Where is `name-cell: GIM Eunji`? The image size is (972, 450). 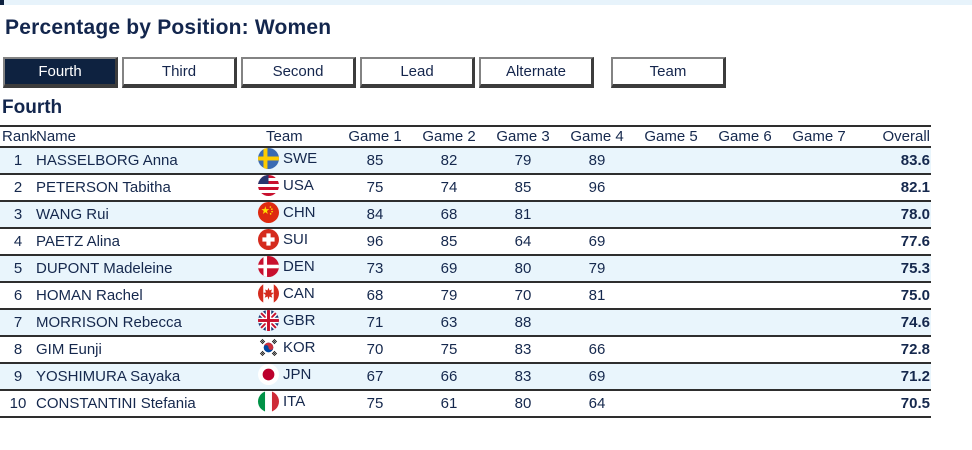
name-cell: GIM Eunji is located at coordinates (147, 350).